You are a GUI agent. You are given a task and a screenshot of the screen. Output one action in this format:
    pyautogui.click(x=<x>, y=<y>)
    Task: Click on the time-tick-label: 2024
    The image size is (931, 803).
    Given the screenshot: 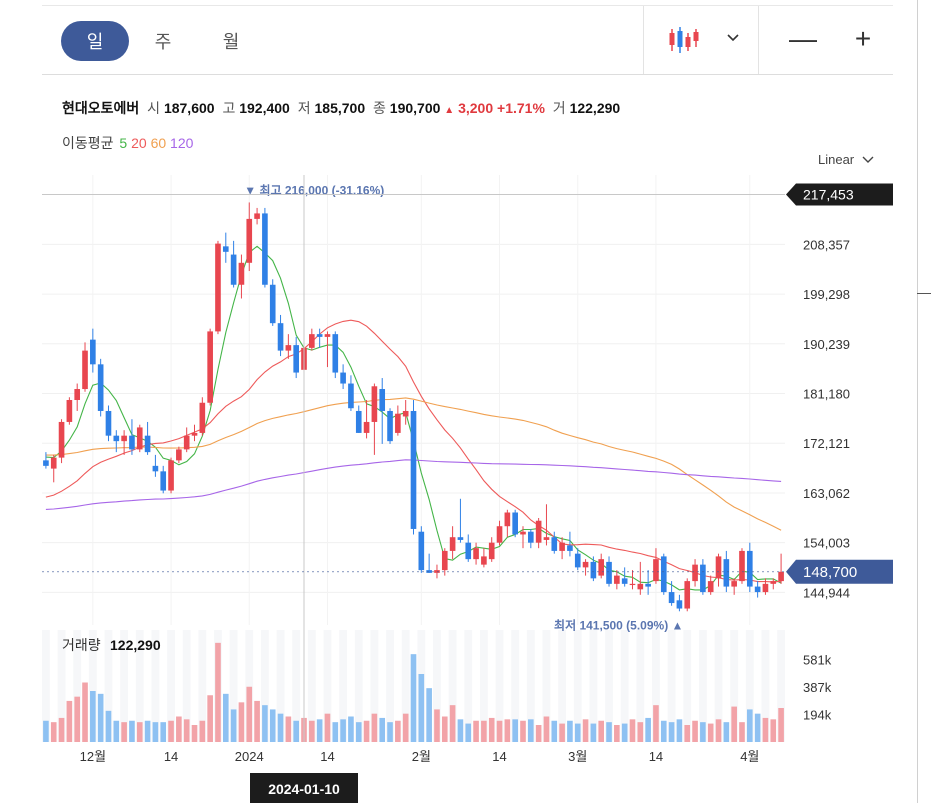 What is the action you would take?
    pyautogui.click(x=249, y=756)
    